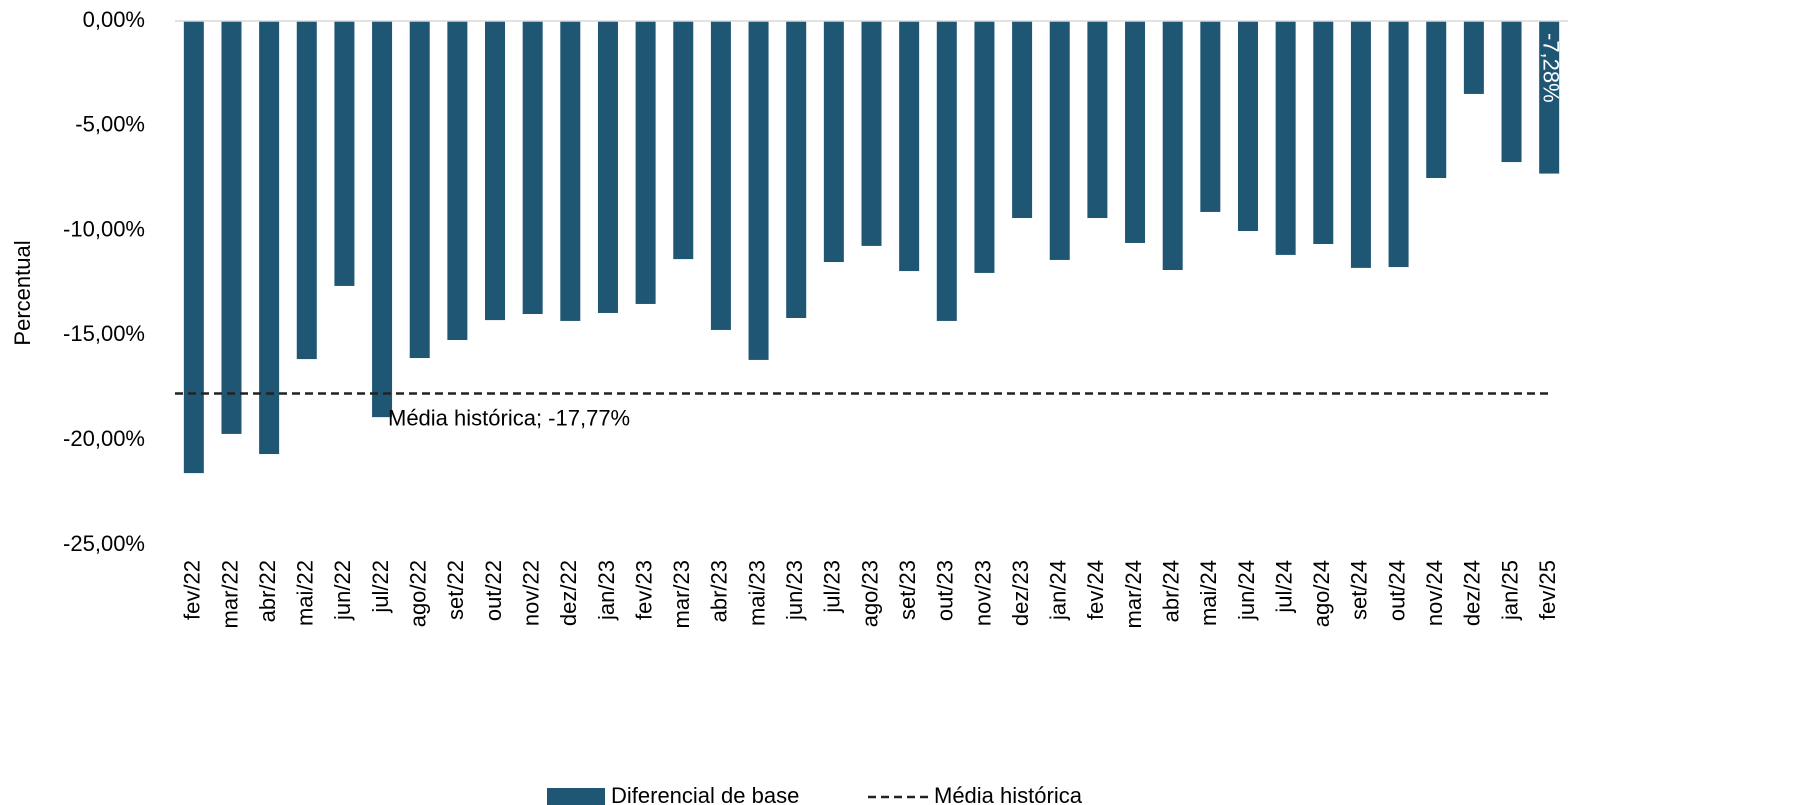 The image size is (1814, 805). I want to click on x-tick-label: mai/23, so click(756, 593).